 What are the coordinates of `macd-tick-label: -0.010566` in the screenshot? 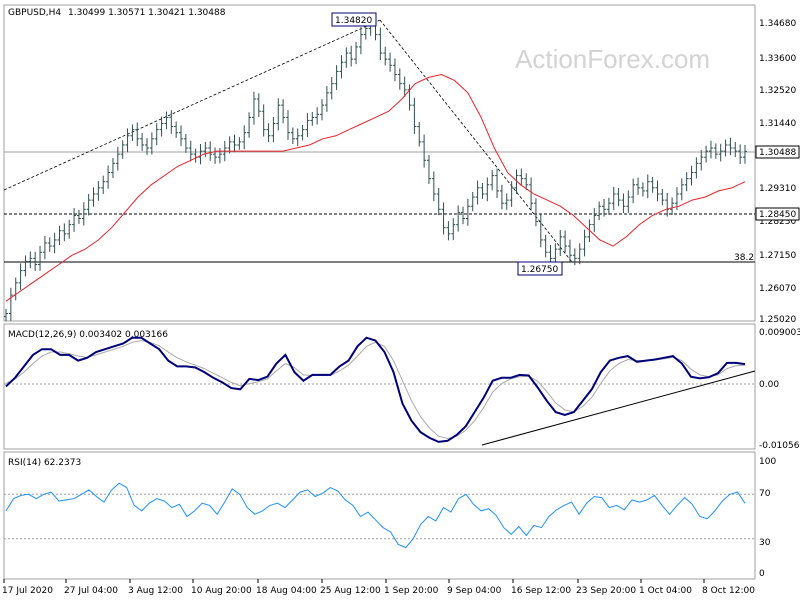 It's located at (779, 446).